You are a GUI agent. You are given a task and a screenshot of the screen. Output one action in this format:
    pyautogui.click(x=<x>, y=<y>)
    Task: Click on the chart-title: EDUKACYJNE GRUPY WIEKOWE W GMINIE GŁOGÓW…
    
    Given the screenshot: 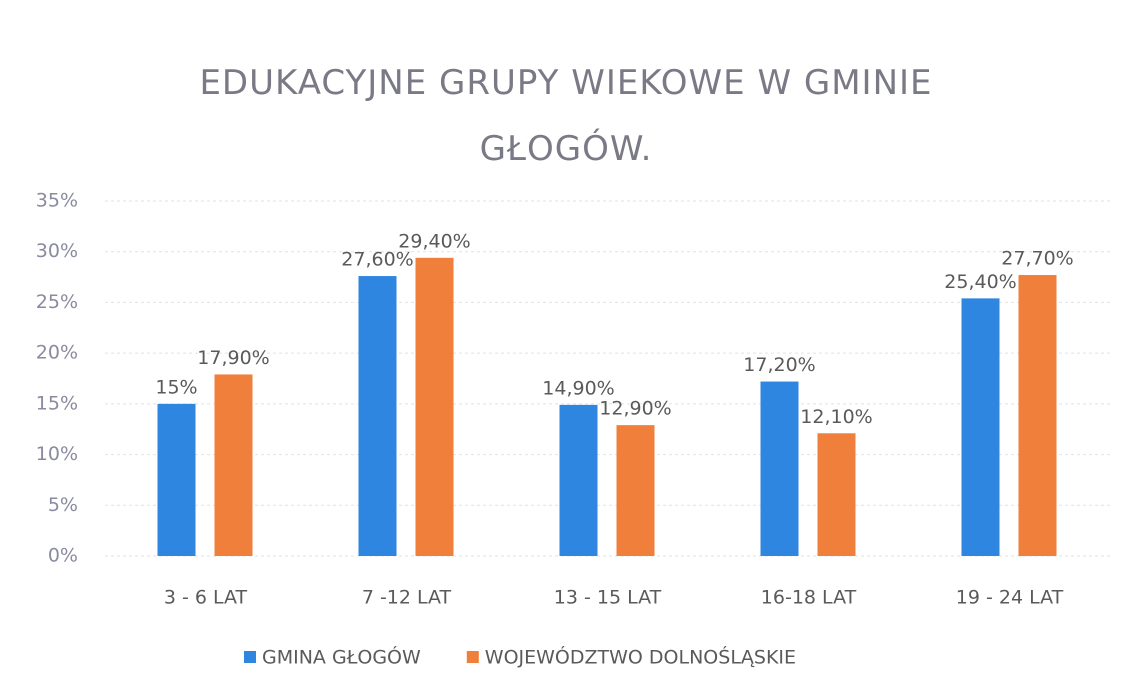 What is the action you would take?
    pyautogui.click(x=566, y=116)
    